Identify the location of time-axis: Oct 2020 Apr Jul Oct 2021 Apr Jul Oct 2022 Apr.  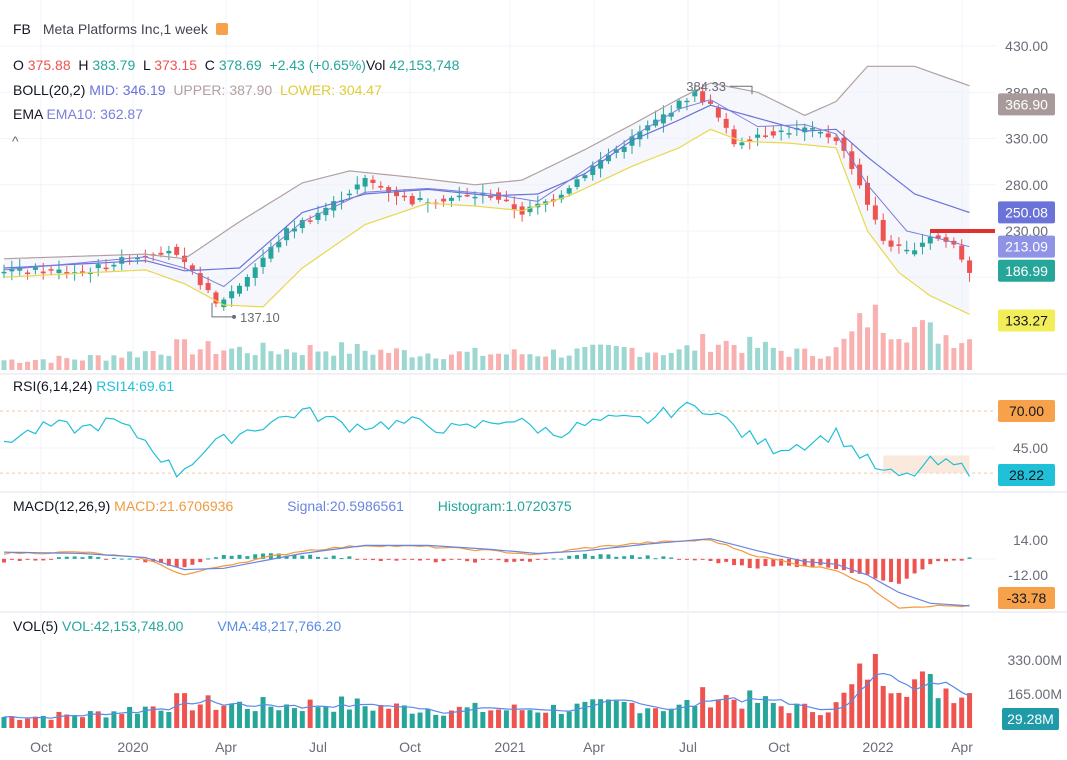
(501, 747).